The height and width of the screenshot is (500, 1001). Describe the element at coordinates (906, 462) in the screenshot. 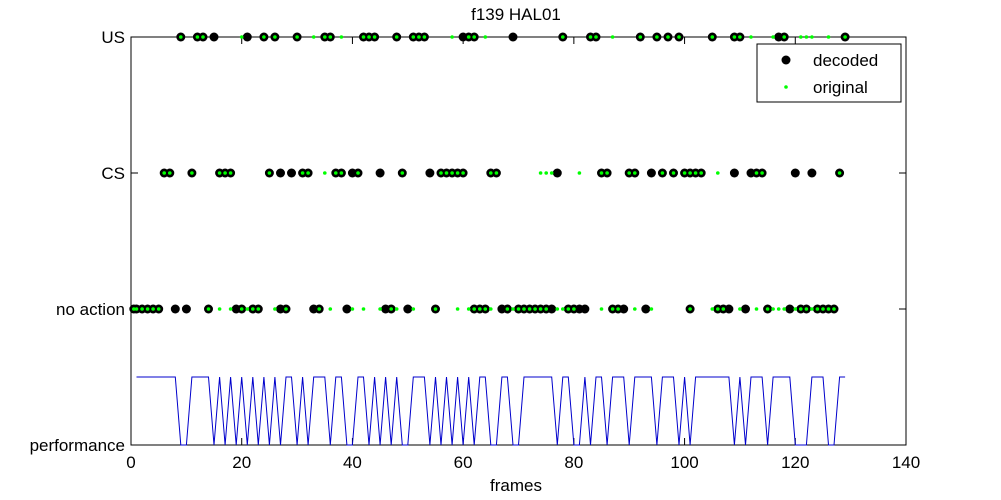

I see `x-tick-label: 140` at that location.